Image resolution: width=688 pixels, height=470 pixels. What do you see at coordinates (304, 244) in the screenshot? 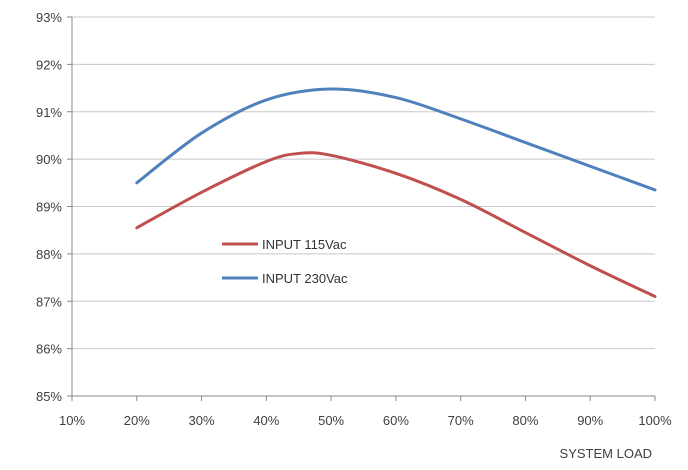
I see `legend-label-0: INPUT 115Vac` at bounding box center [304, 244].